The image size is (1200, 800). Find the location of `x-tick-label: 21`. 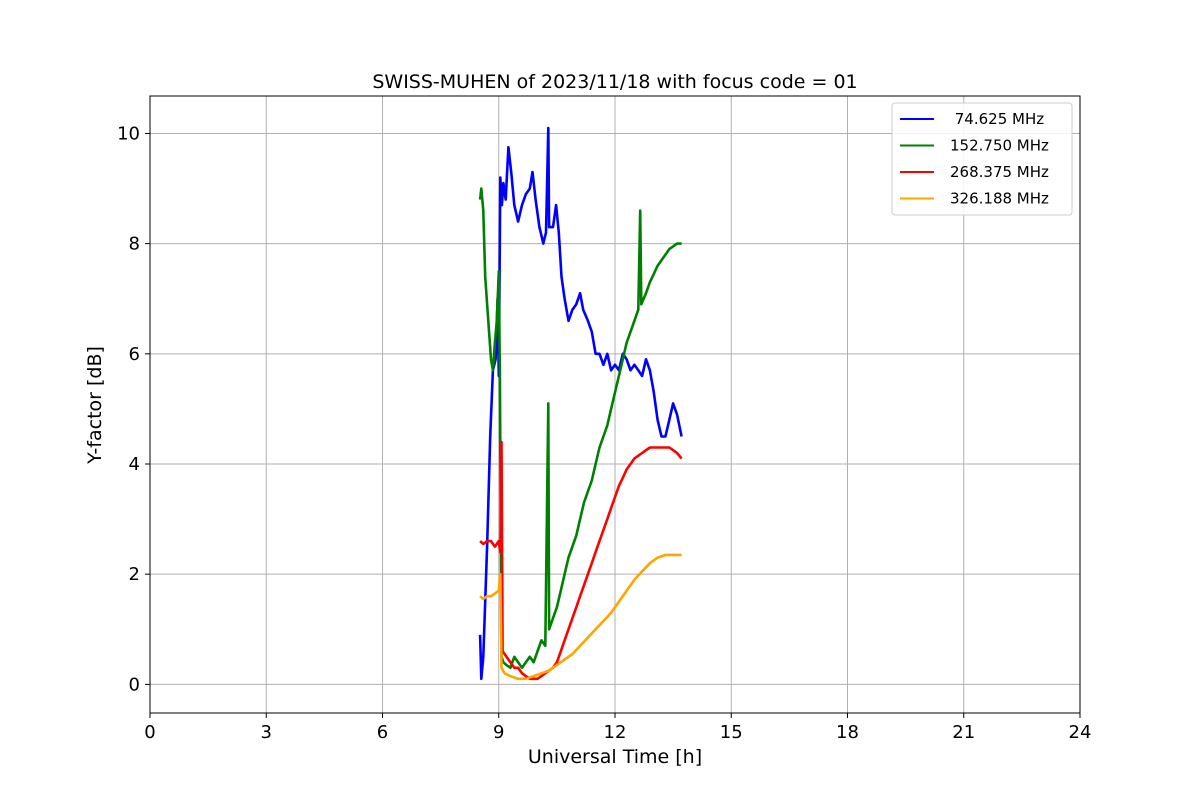

x-tick-label: 21 is located at coordinates (963, 732).